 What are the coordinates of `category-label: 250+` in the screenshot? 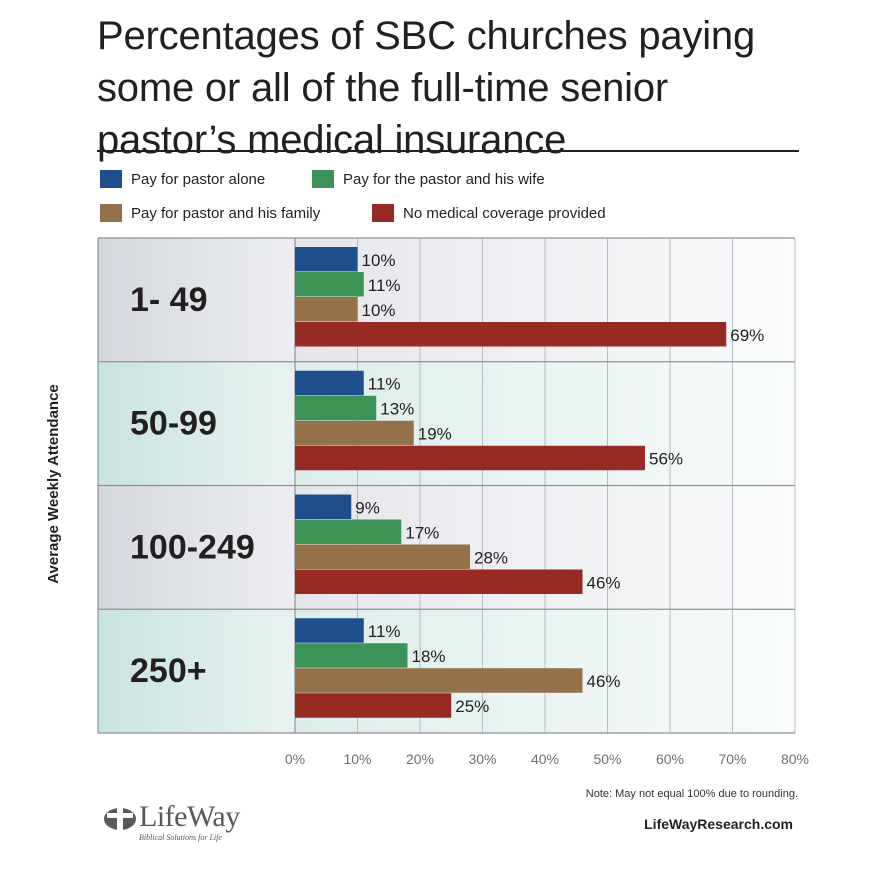 It's located at (168, 671).